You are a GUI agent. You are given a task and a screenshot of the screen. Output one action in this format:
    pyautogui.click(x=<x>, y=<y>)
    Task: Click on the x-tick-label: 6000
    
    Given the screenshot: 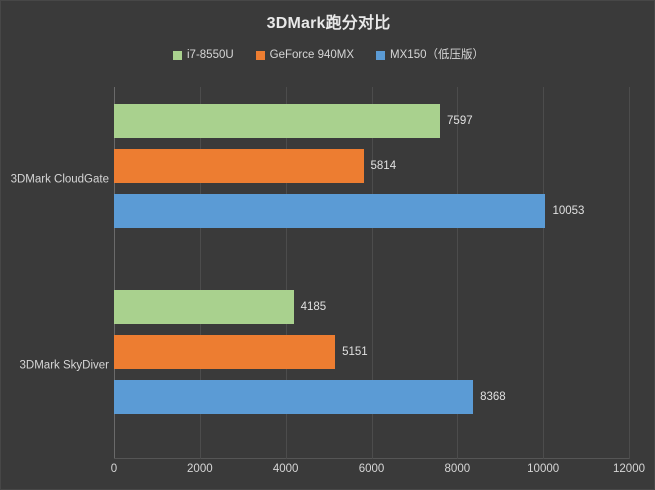 What is the action you would take?
    pyautogui.click(x=371, y=469)
    